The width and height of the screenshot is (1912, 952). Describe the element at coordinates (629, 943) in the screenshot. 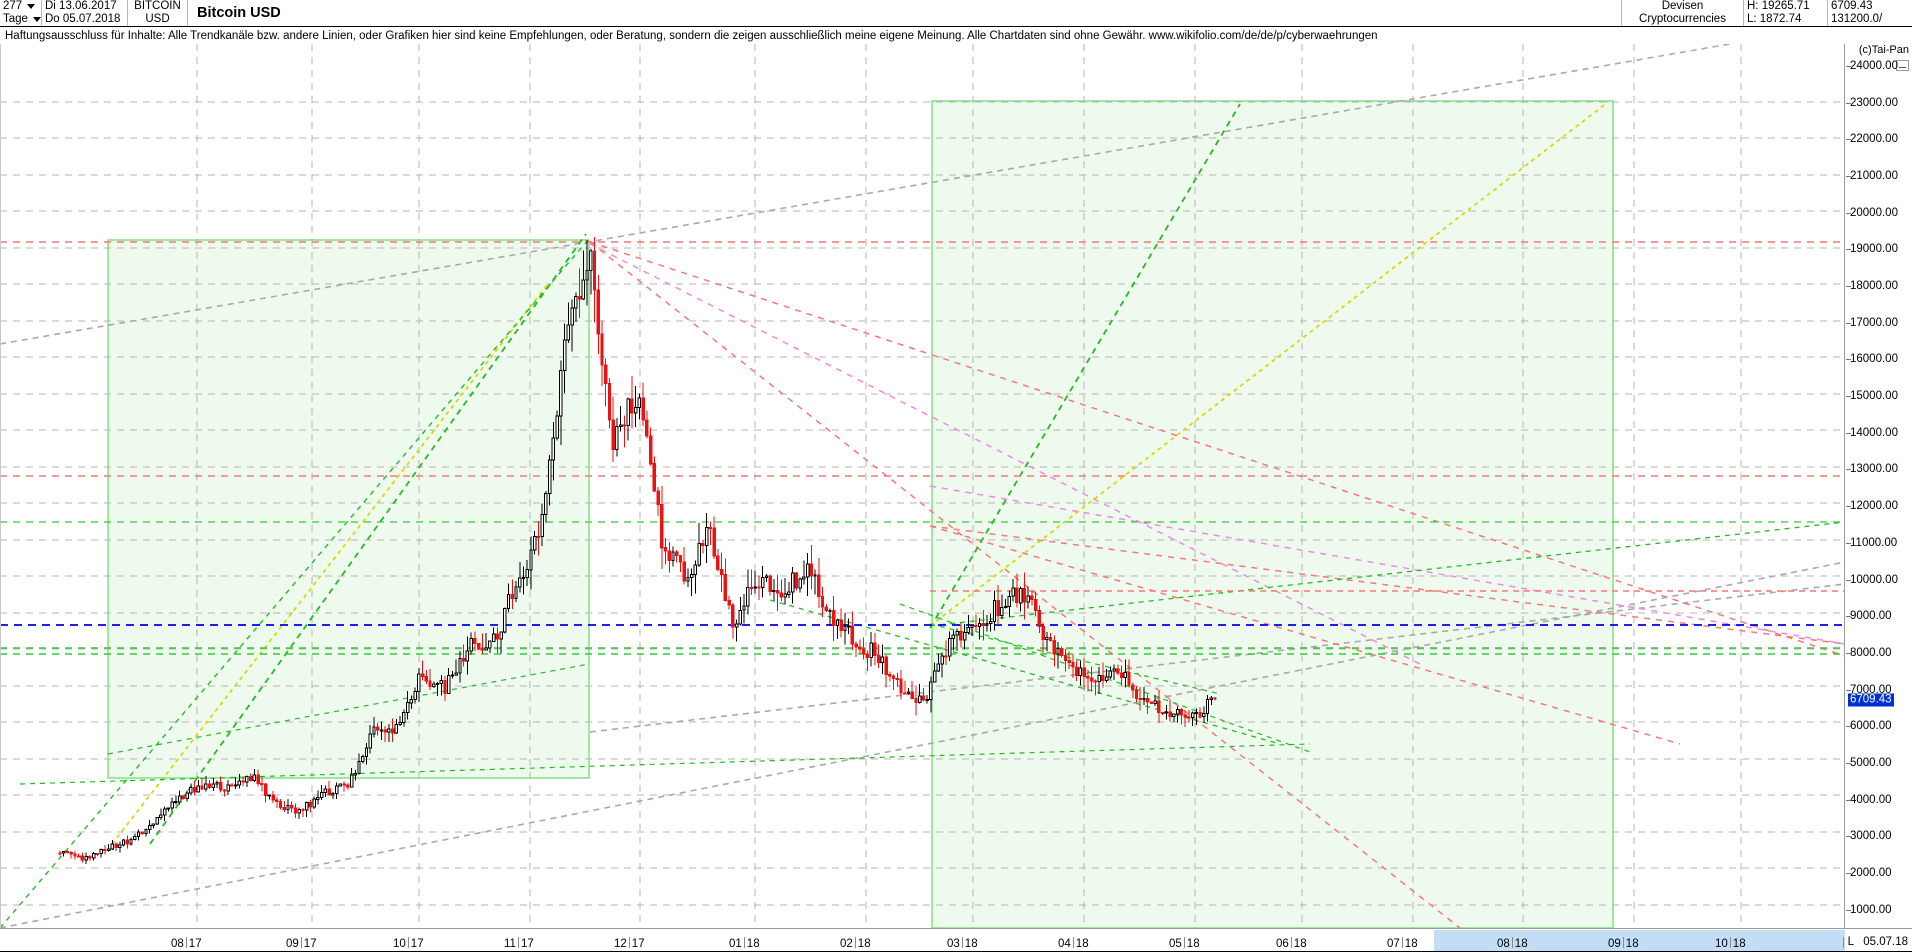

I see `time-axis-label: 12 17` at that location.